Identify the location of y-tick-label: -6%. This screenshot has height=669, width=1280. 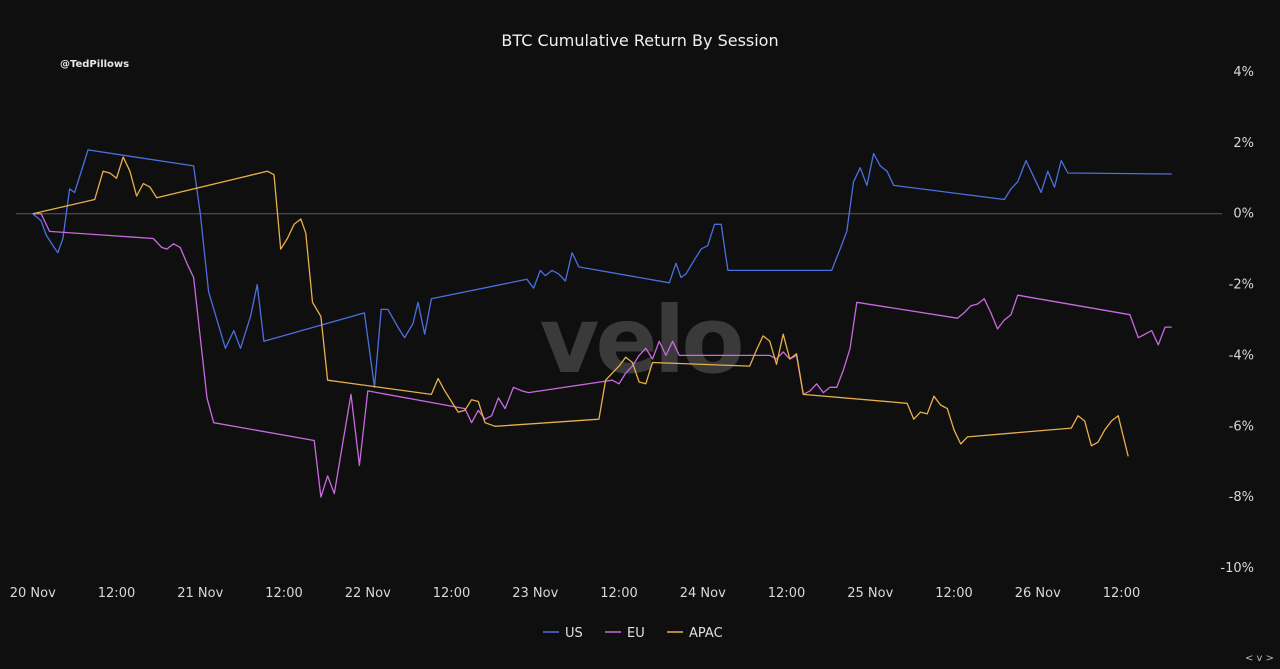
(1241, 426).